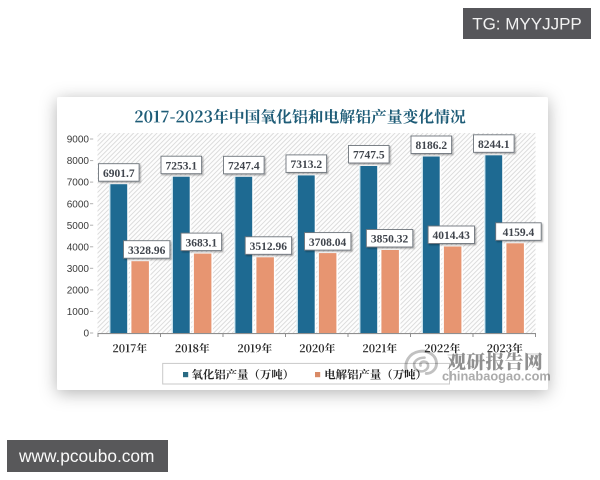  I want to click on svg-text: 3850.32, so click(390, 240).